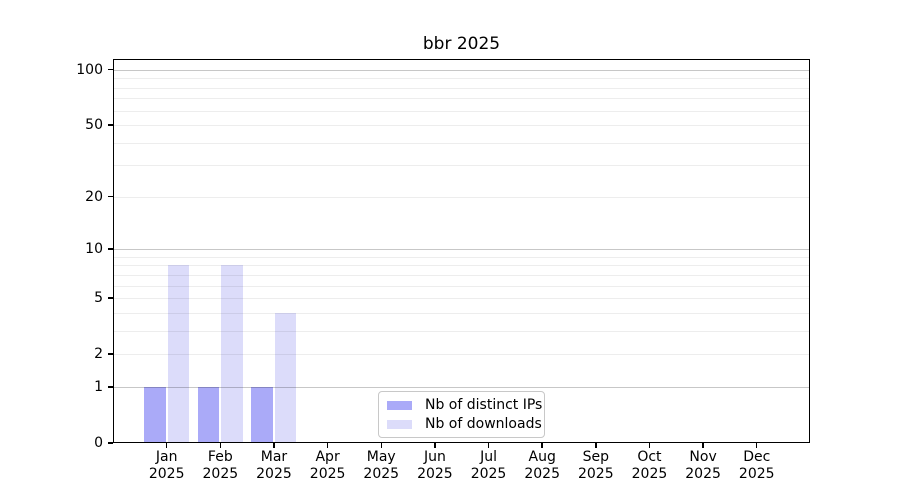 The image size is (900, 500). I want to click on x-tick-label: Aug 2025, so click(542, 466).